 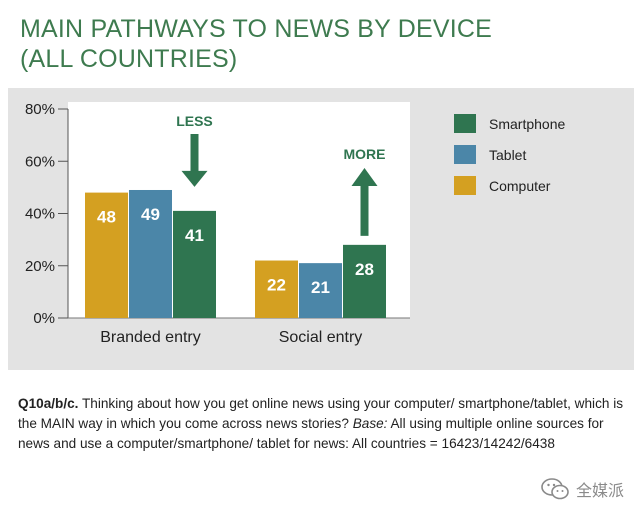 What do you see at coordinates (364, 269) in the screenshot?
I see `bar-value-label: 28` at bounding box center [364, 269].